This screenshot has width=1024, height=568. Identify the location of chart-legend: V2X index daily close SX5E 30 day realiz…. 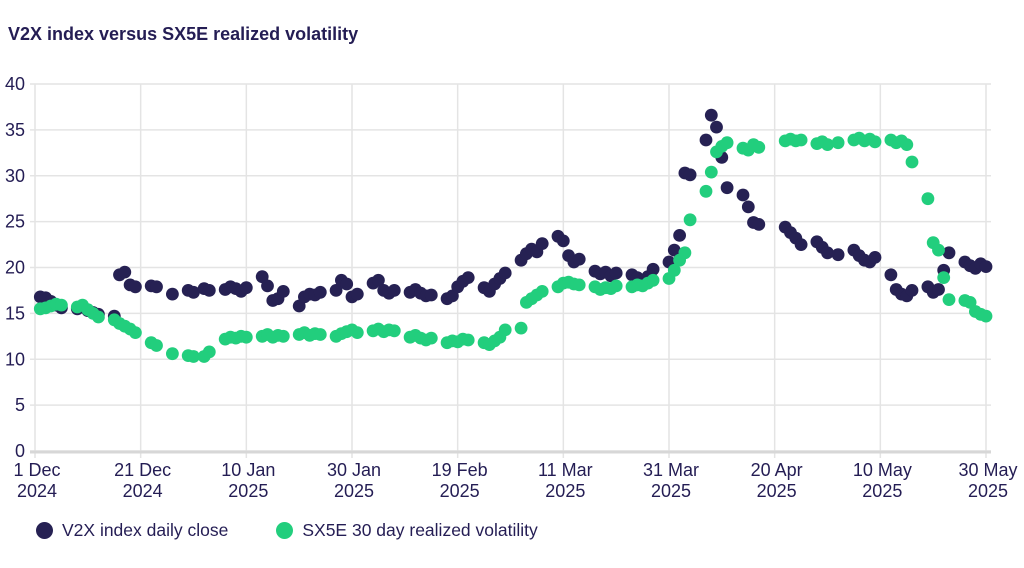
(287, 530).